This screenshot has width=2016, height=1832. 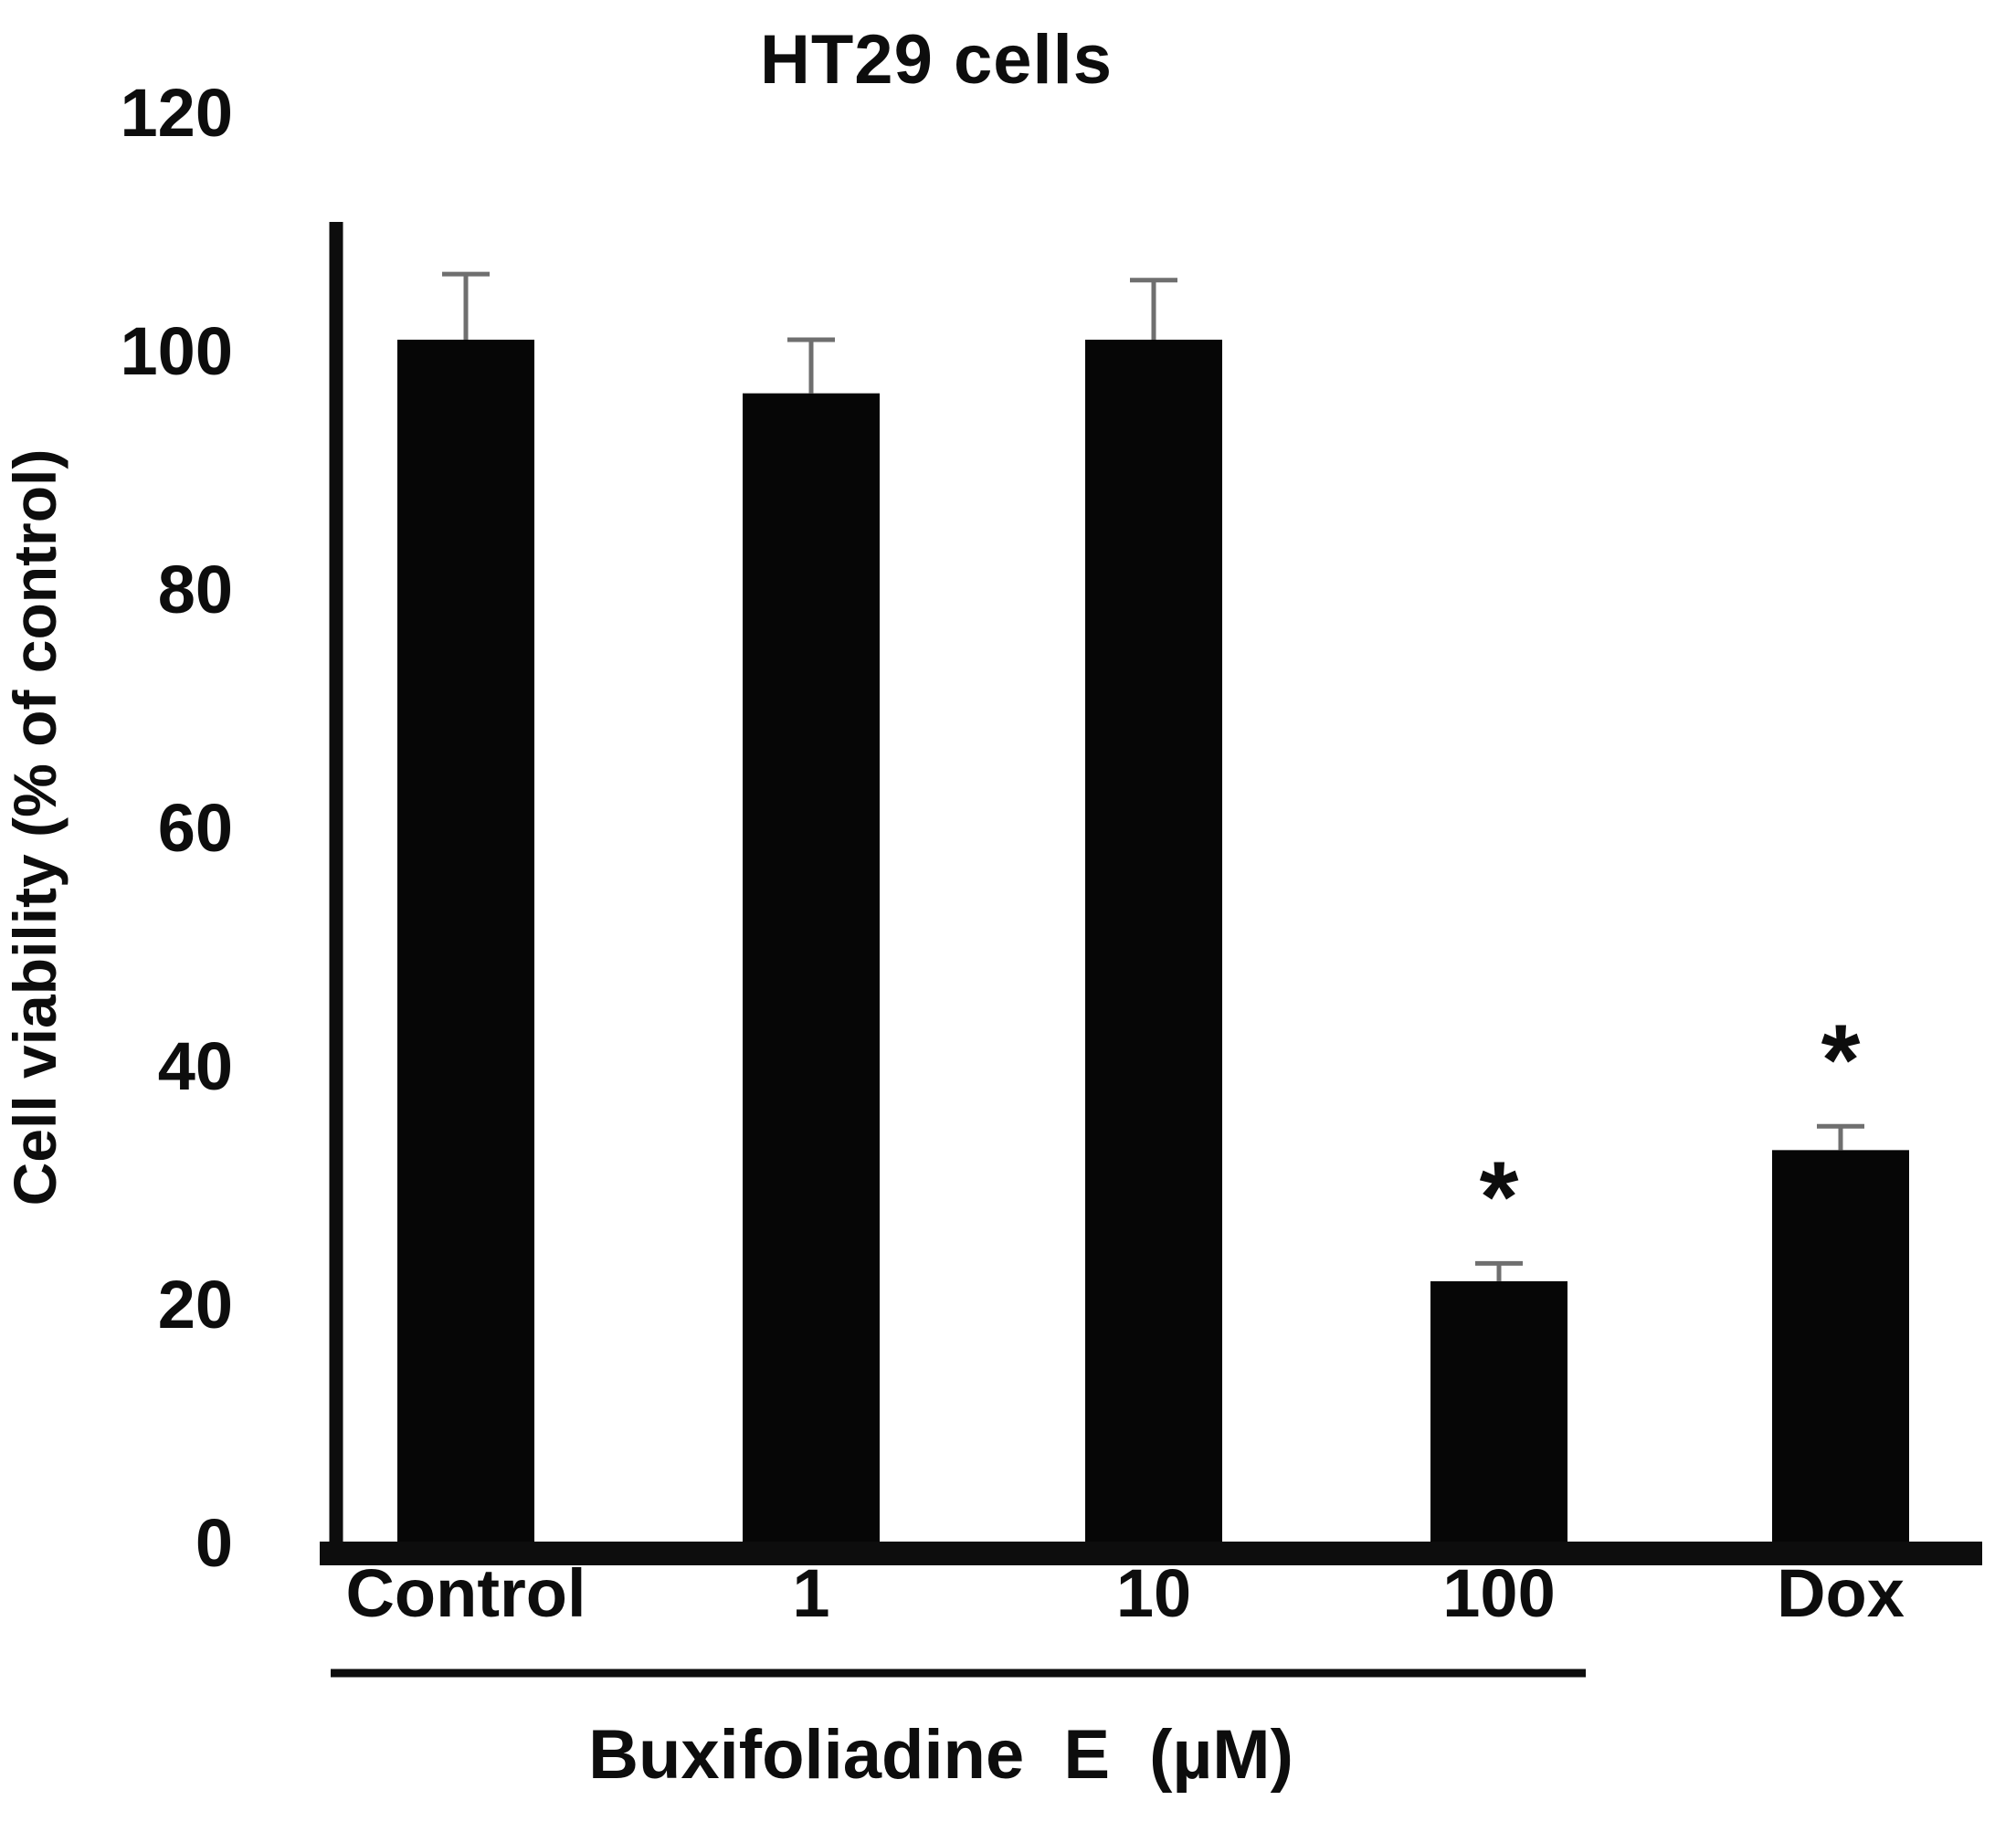 I want to click on category-label: Dox, so click(x=1841, y=1593).